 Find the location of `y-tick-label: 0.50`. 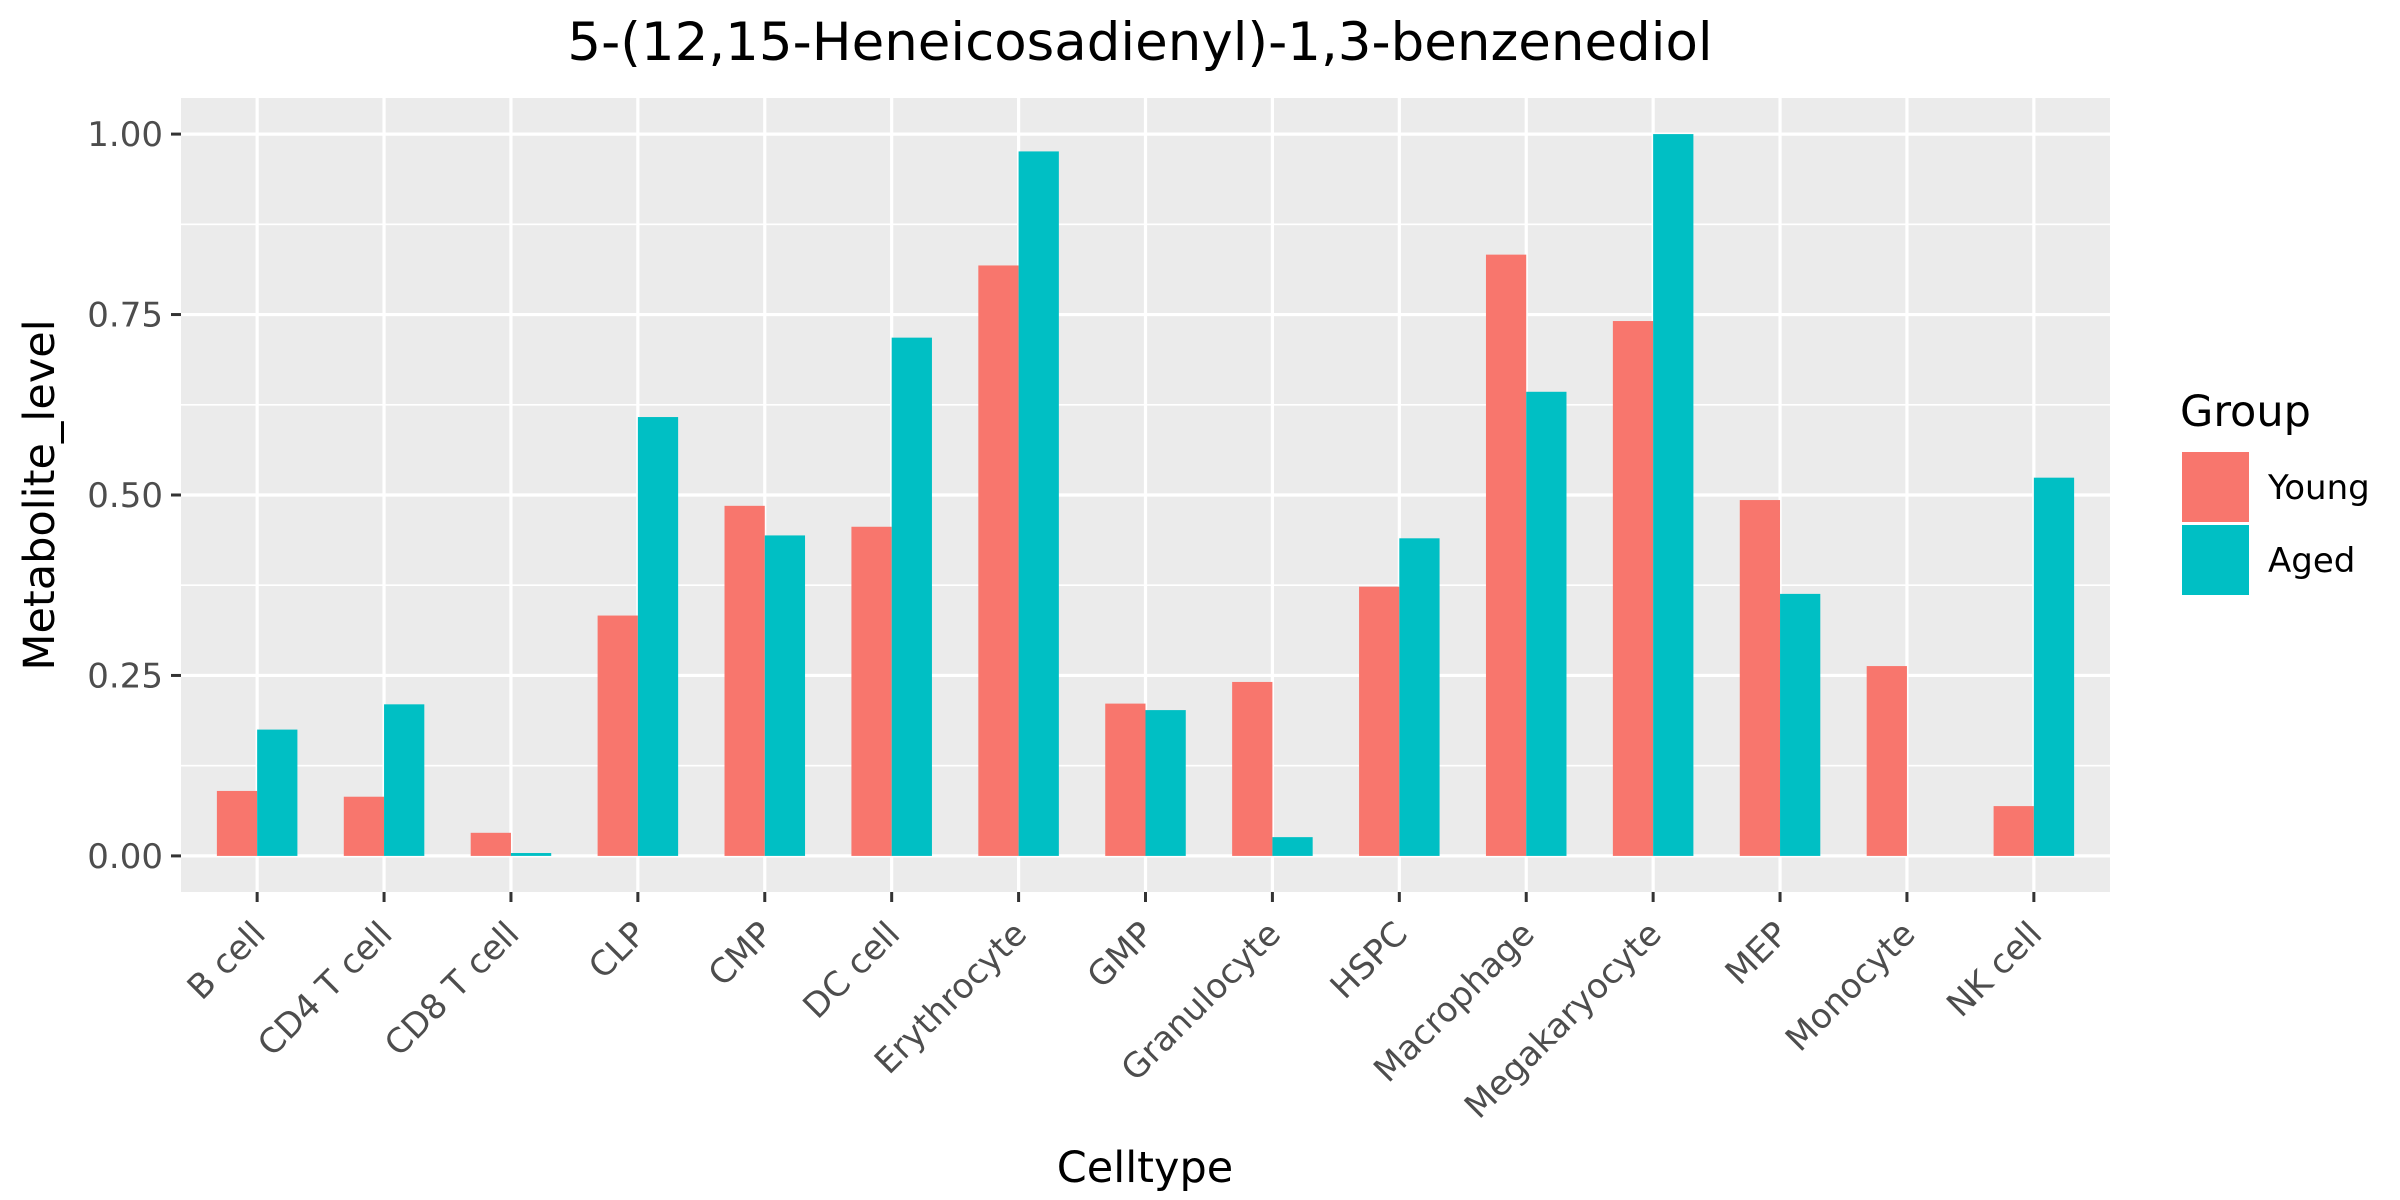

y-tick-label: 0.50 is located at coordinates (125, 496).